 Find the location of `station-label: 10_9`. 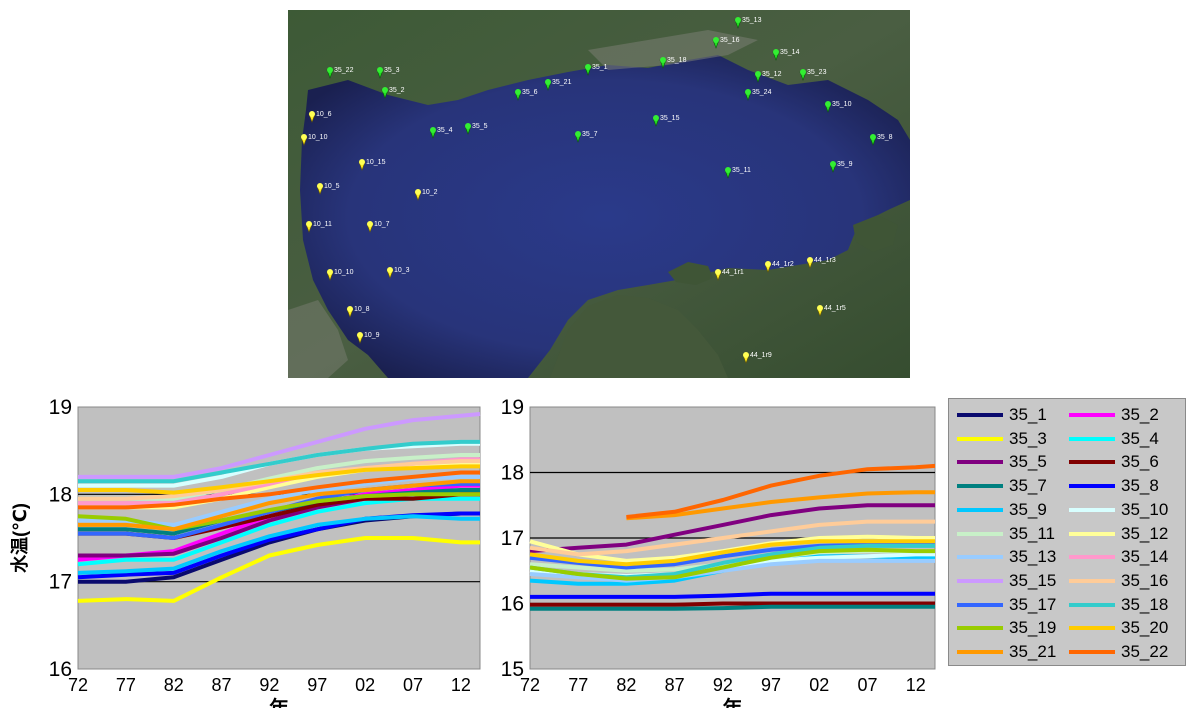

station-label: 10_9 is located at coordinates (372, 335).